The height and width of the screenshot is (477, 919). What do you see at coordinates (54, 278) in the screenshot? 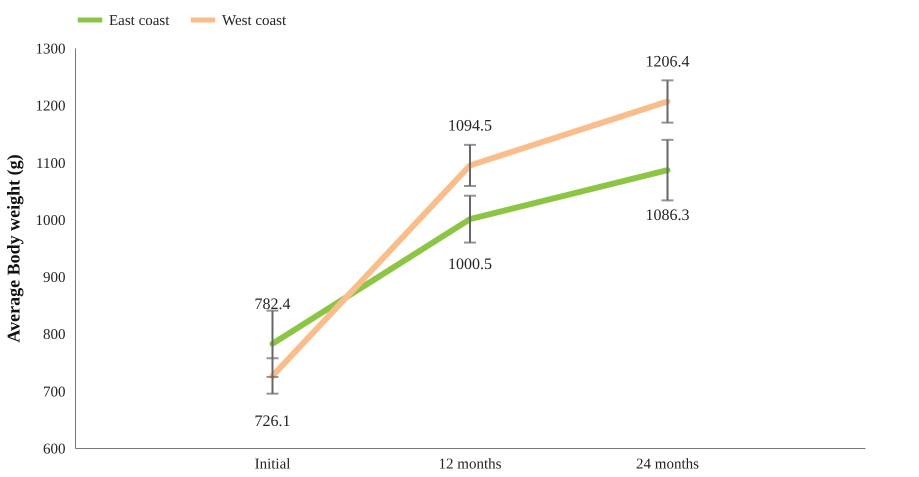
I see `y-tick-label: 900` at bounding box center [54, 278].